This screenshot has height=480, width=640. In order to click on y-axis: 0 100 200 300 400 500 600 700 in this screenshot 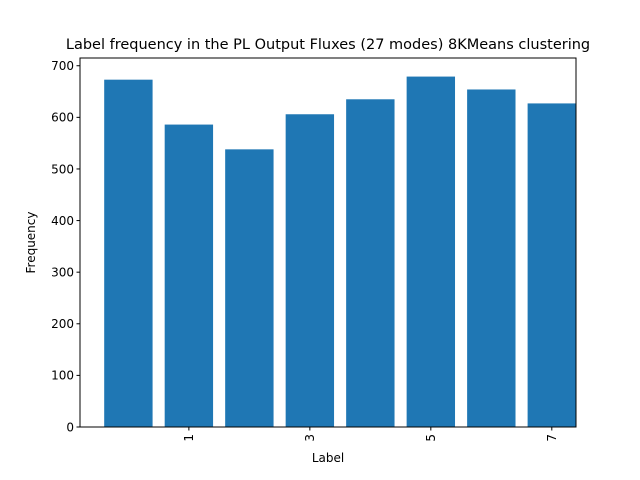, I will do `click(65, 246)`.